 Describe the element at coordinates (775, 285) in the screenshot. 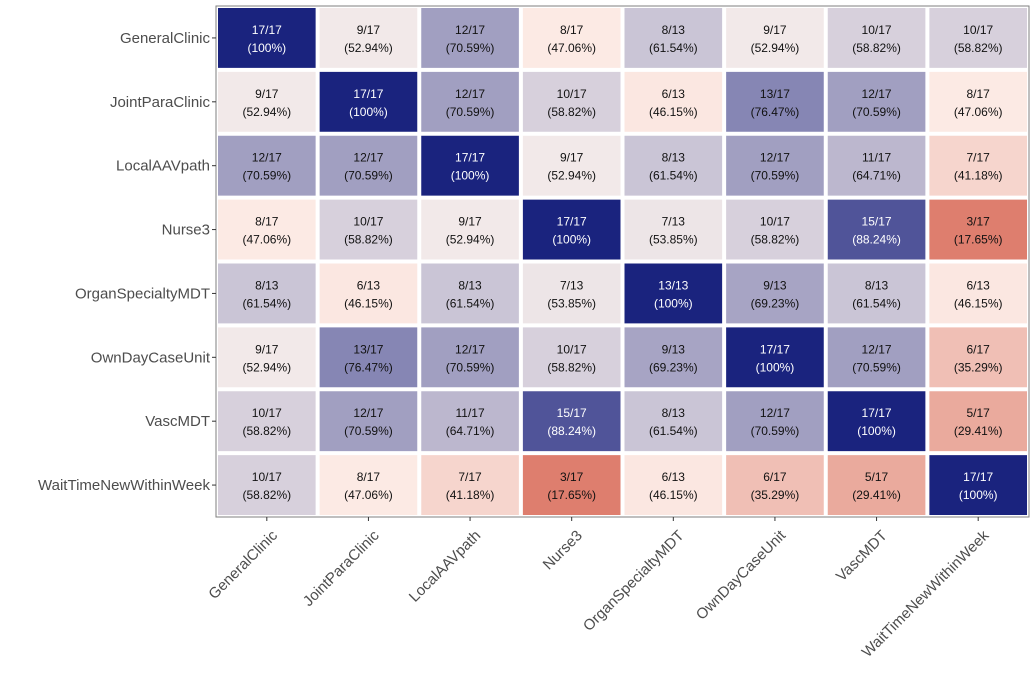

I see `cell-count-label: 9/13` at that location.